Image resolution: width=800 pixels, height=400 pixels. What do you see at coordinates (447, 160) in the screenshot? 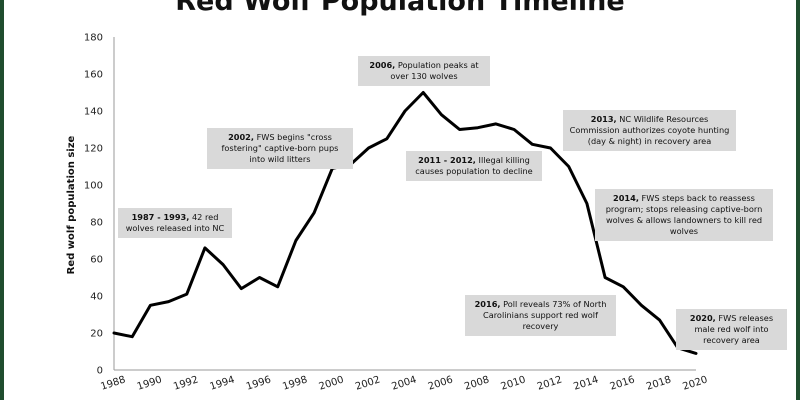
I see `annotation-year: 2011 - 2012,` at bounding box center [447, 160].